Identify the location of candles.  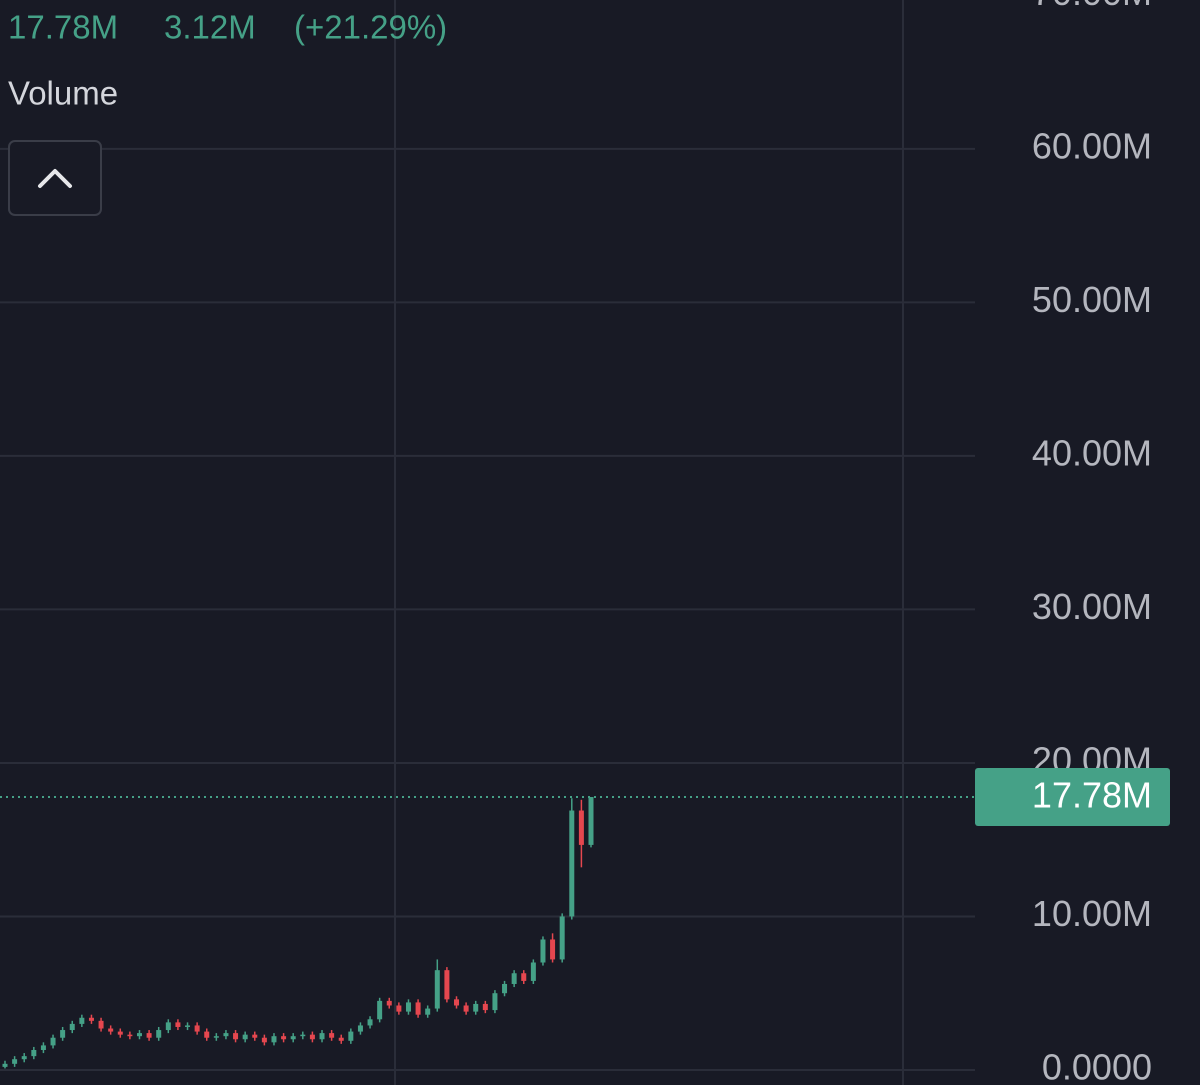
(298, 933).